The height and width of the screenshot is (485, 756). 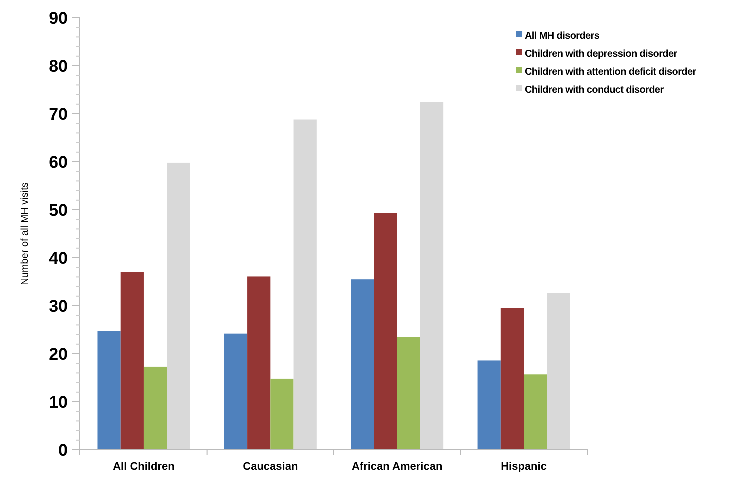 I want to click on y-tick-label: 70, so click(x=58, y=114).